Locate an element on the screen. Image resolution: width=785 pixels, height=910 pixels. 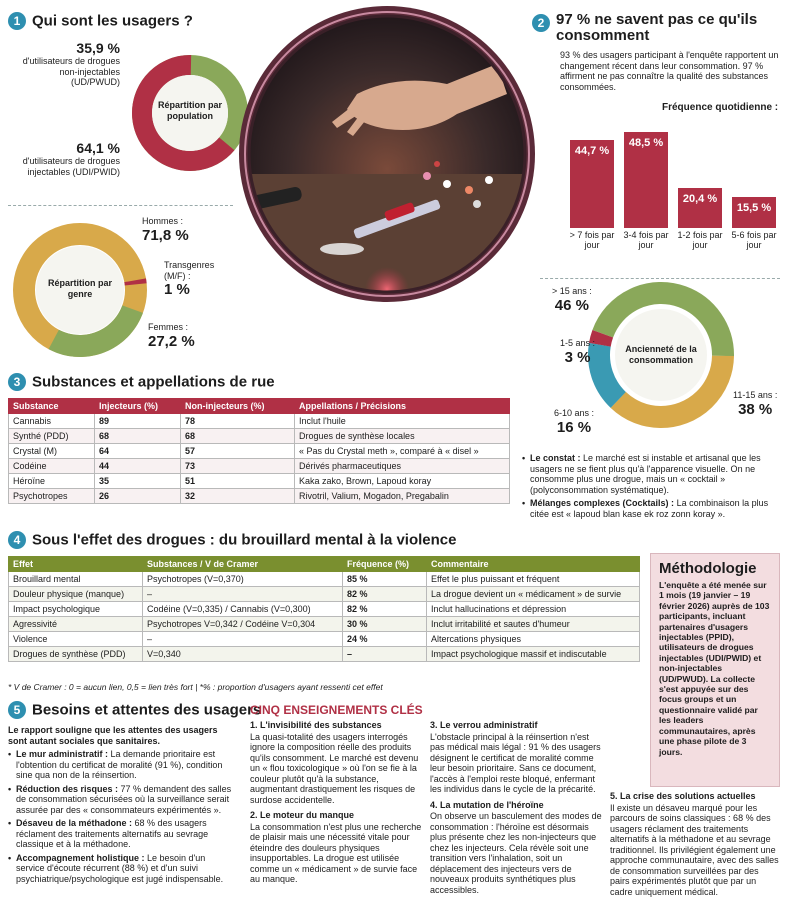
anciennete-donut is located at coordinates (661, 355).